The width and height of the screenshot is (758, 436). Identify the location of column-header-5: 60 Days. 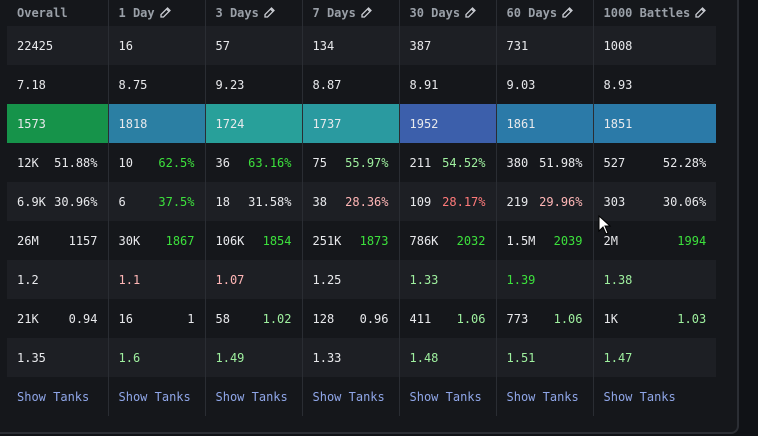
(545, 13).